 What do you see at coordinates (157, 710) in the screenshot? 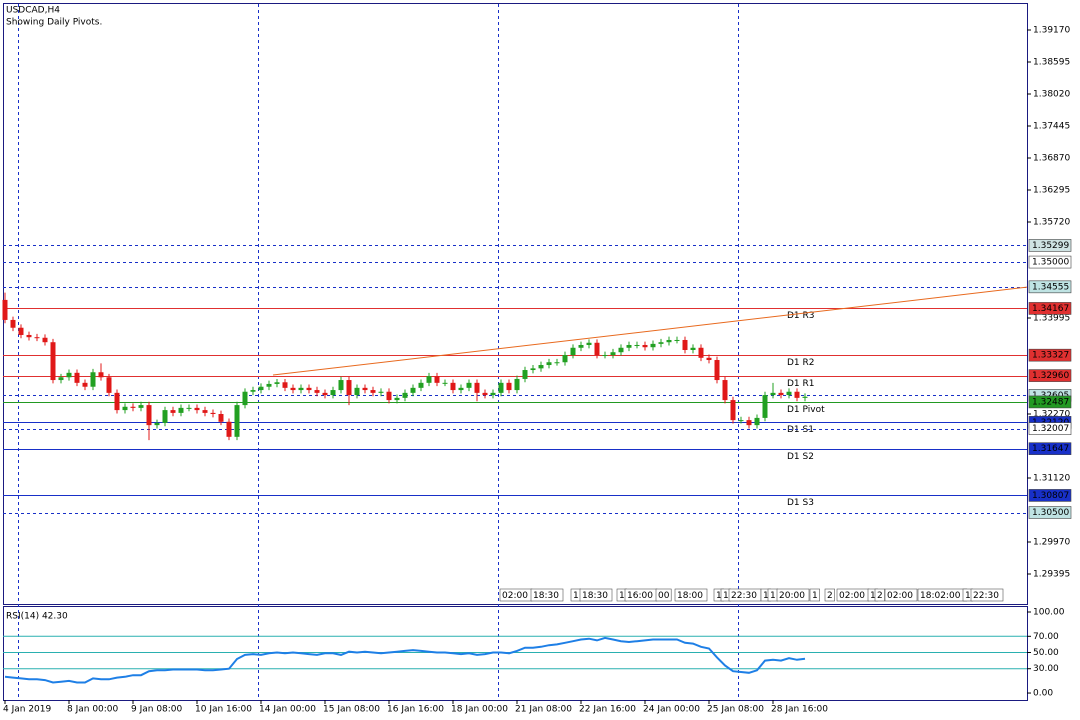
I see `x-tick-label: 9 Jan 08:00` at bounding box center [157, 710].